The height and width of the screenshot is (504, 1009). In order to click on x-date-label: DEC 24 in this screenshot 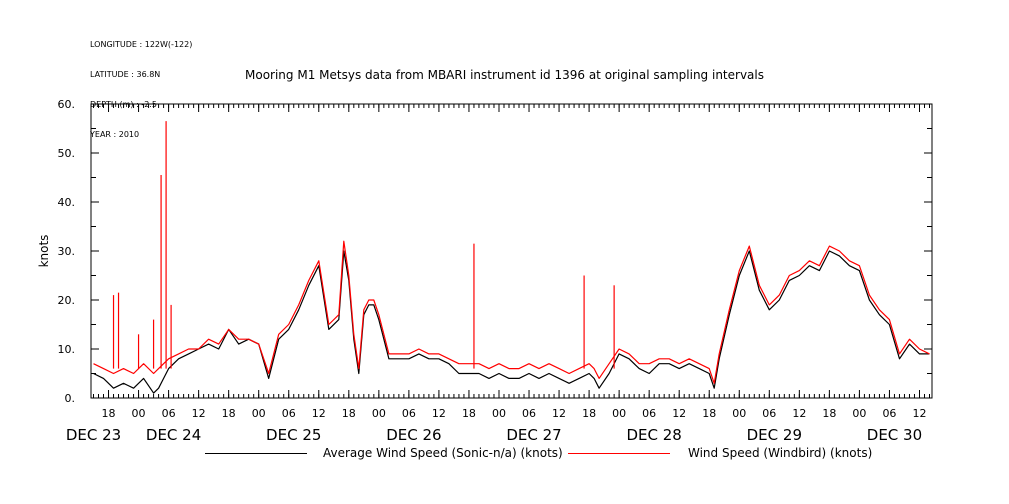, I will do `click(173, 435)`.